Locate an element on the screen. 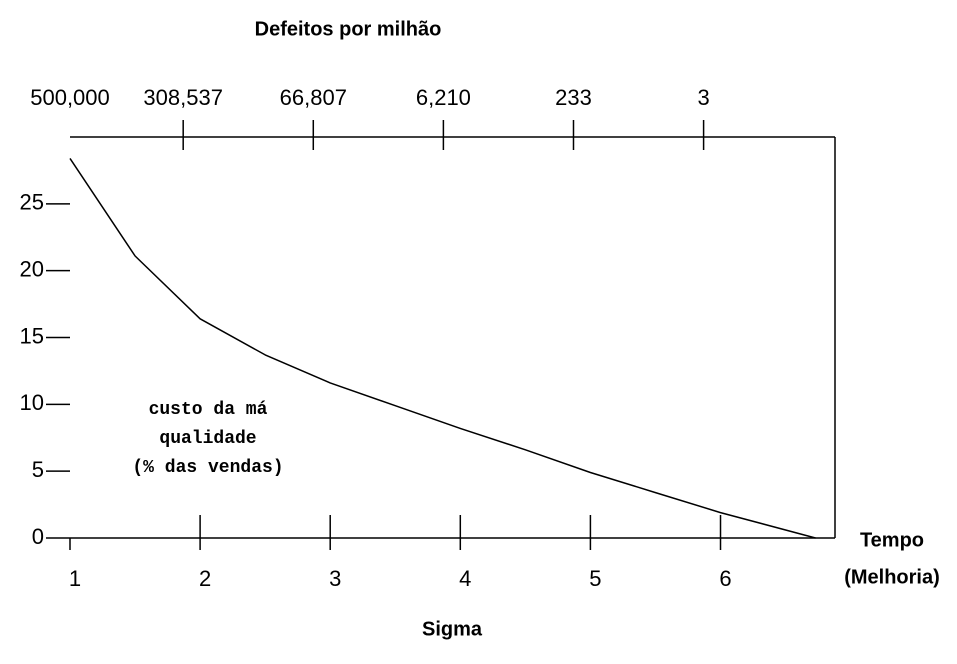 Image resolution: width=957 pixels, height=664 pixels. annotation: custo da má is located at coordinates (208, 410).